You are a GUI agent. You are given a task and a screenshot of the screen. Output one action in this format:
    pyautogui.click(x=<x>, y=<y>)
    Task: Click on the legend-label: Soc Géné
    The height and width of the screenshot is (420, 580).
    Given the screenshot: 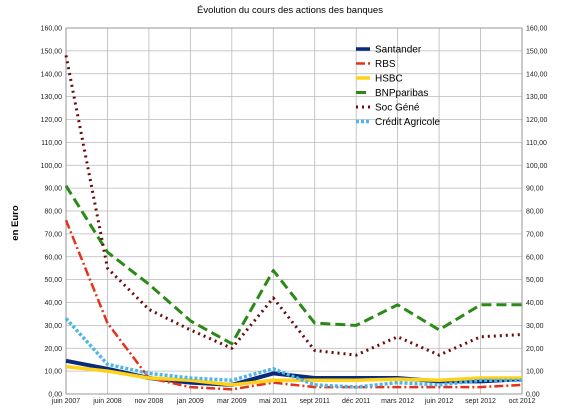 What is the action you would take?
    pyautogui.click(x=397, y=108)
    